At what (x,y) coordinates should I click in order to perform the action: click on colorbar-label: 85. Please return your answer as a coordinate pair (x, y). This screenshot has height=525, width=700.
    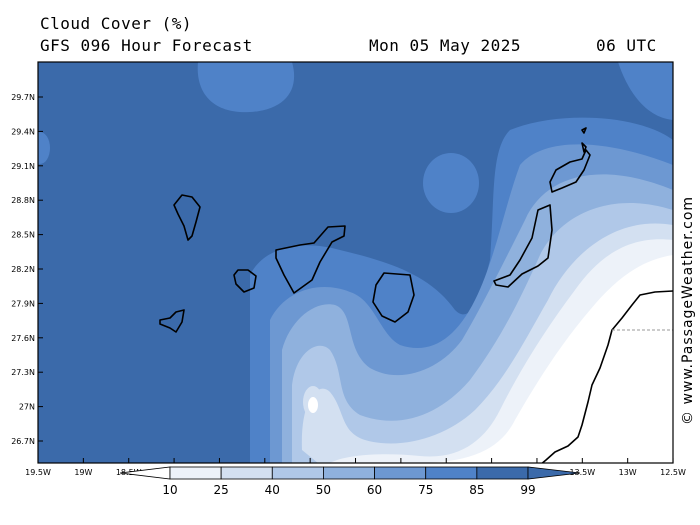
    Looking at the image, I should click on (476, 490).